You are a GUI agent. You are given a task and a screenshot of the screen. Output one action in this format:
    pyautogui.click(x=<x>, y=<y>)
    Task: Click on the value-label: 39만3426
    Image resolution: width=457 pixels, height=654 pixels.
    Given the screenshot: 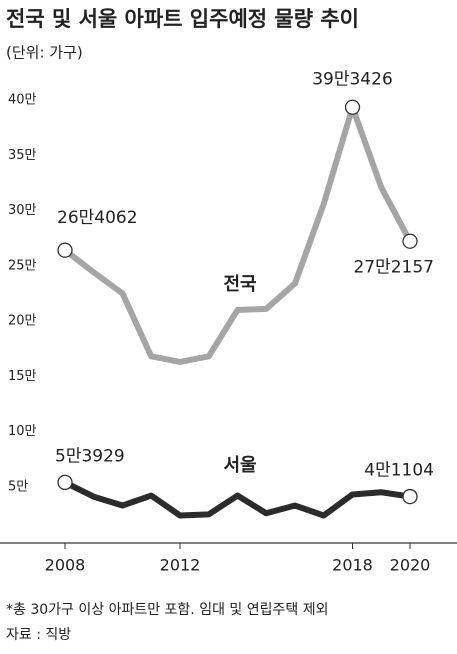 What is the action you would take?
    pyautogui.click(x=352, y=79)
    